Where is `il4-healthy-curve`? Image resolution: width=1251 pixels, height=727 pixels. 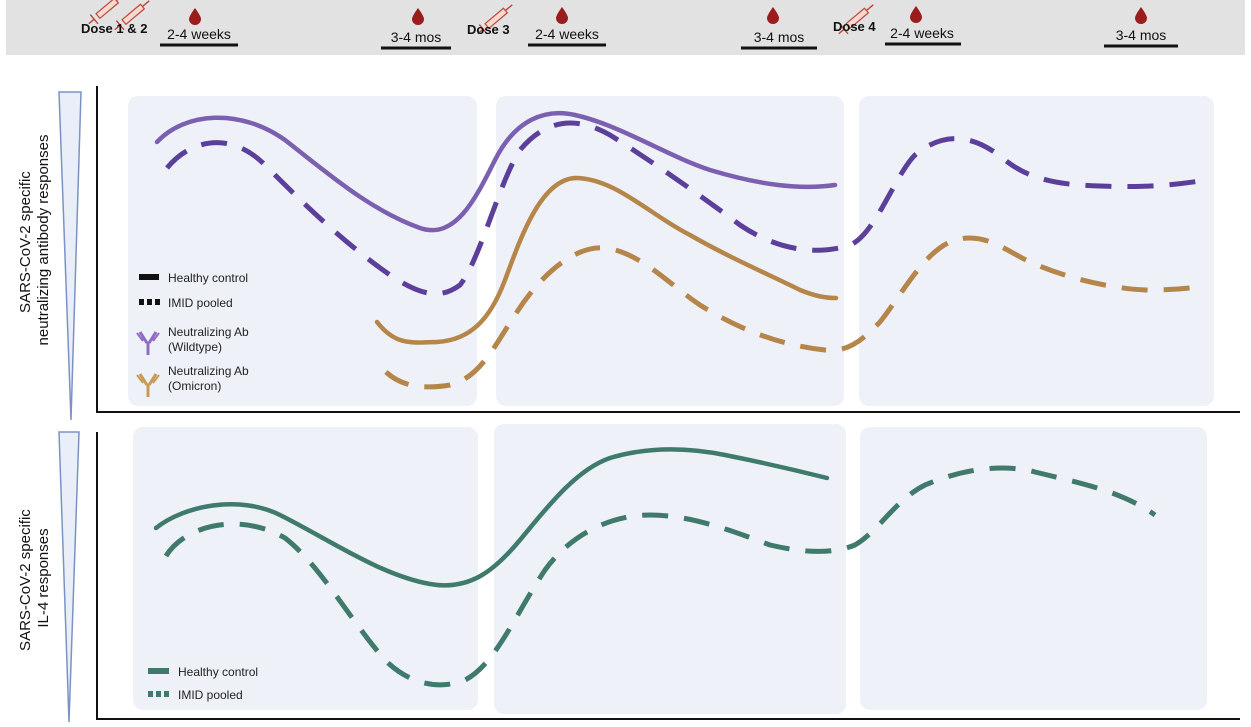 il4-healthy-curve is located at coordinates (491, 517).